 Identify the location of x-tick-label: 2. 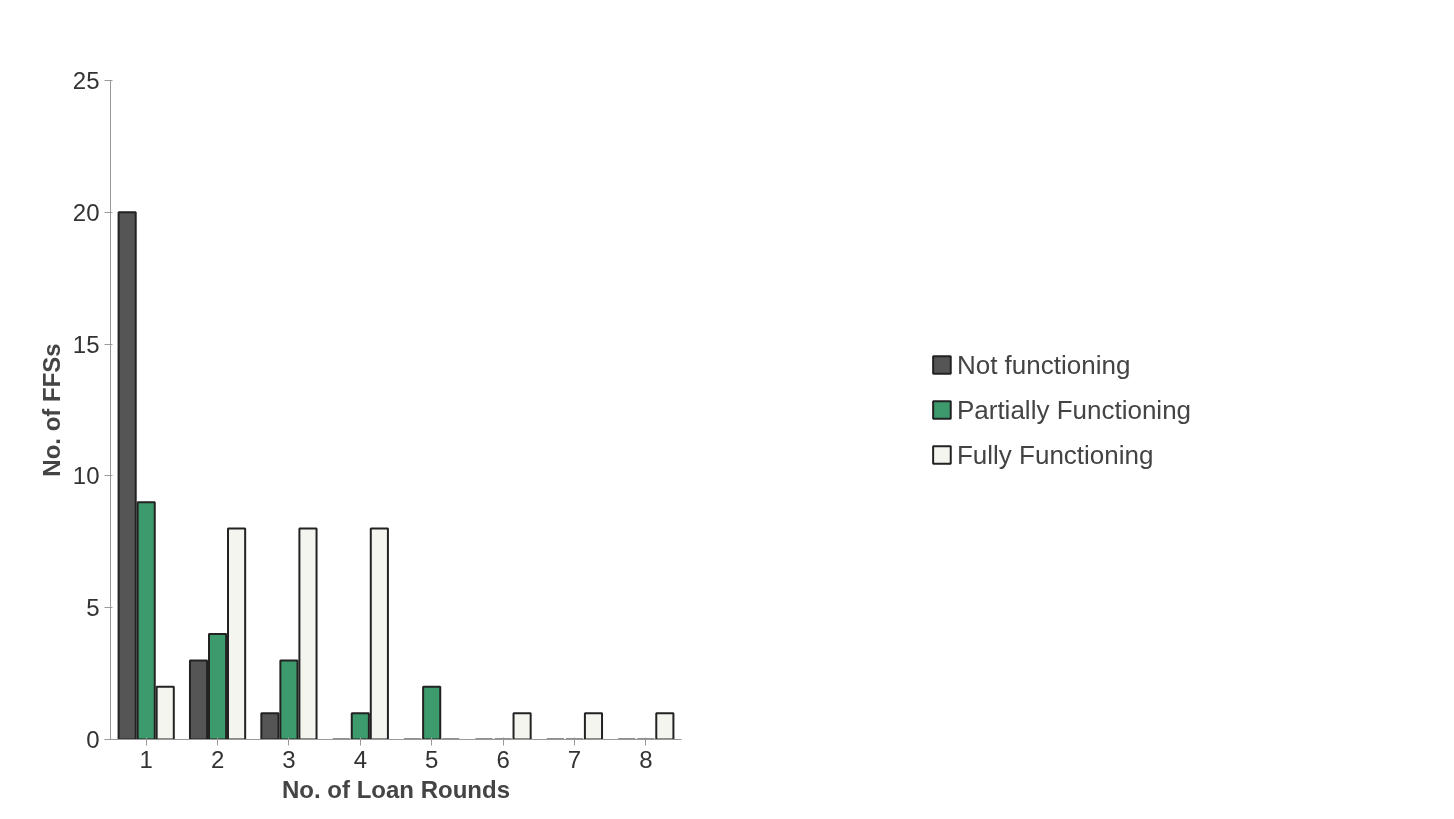
(217, 759).